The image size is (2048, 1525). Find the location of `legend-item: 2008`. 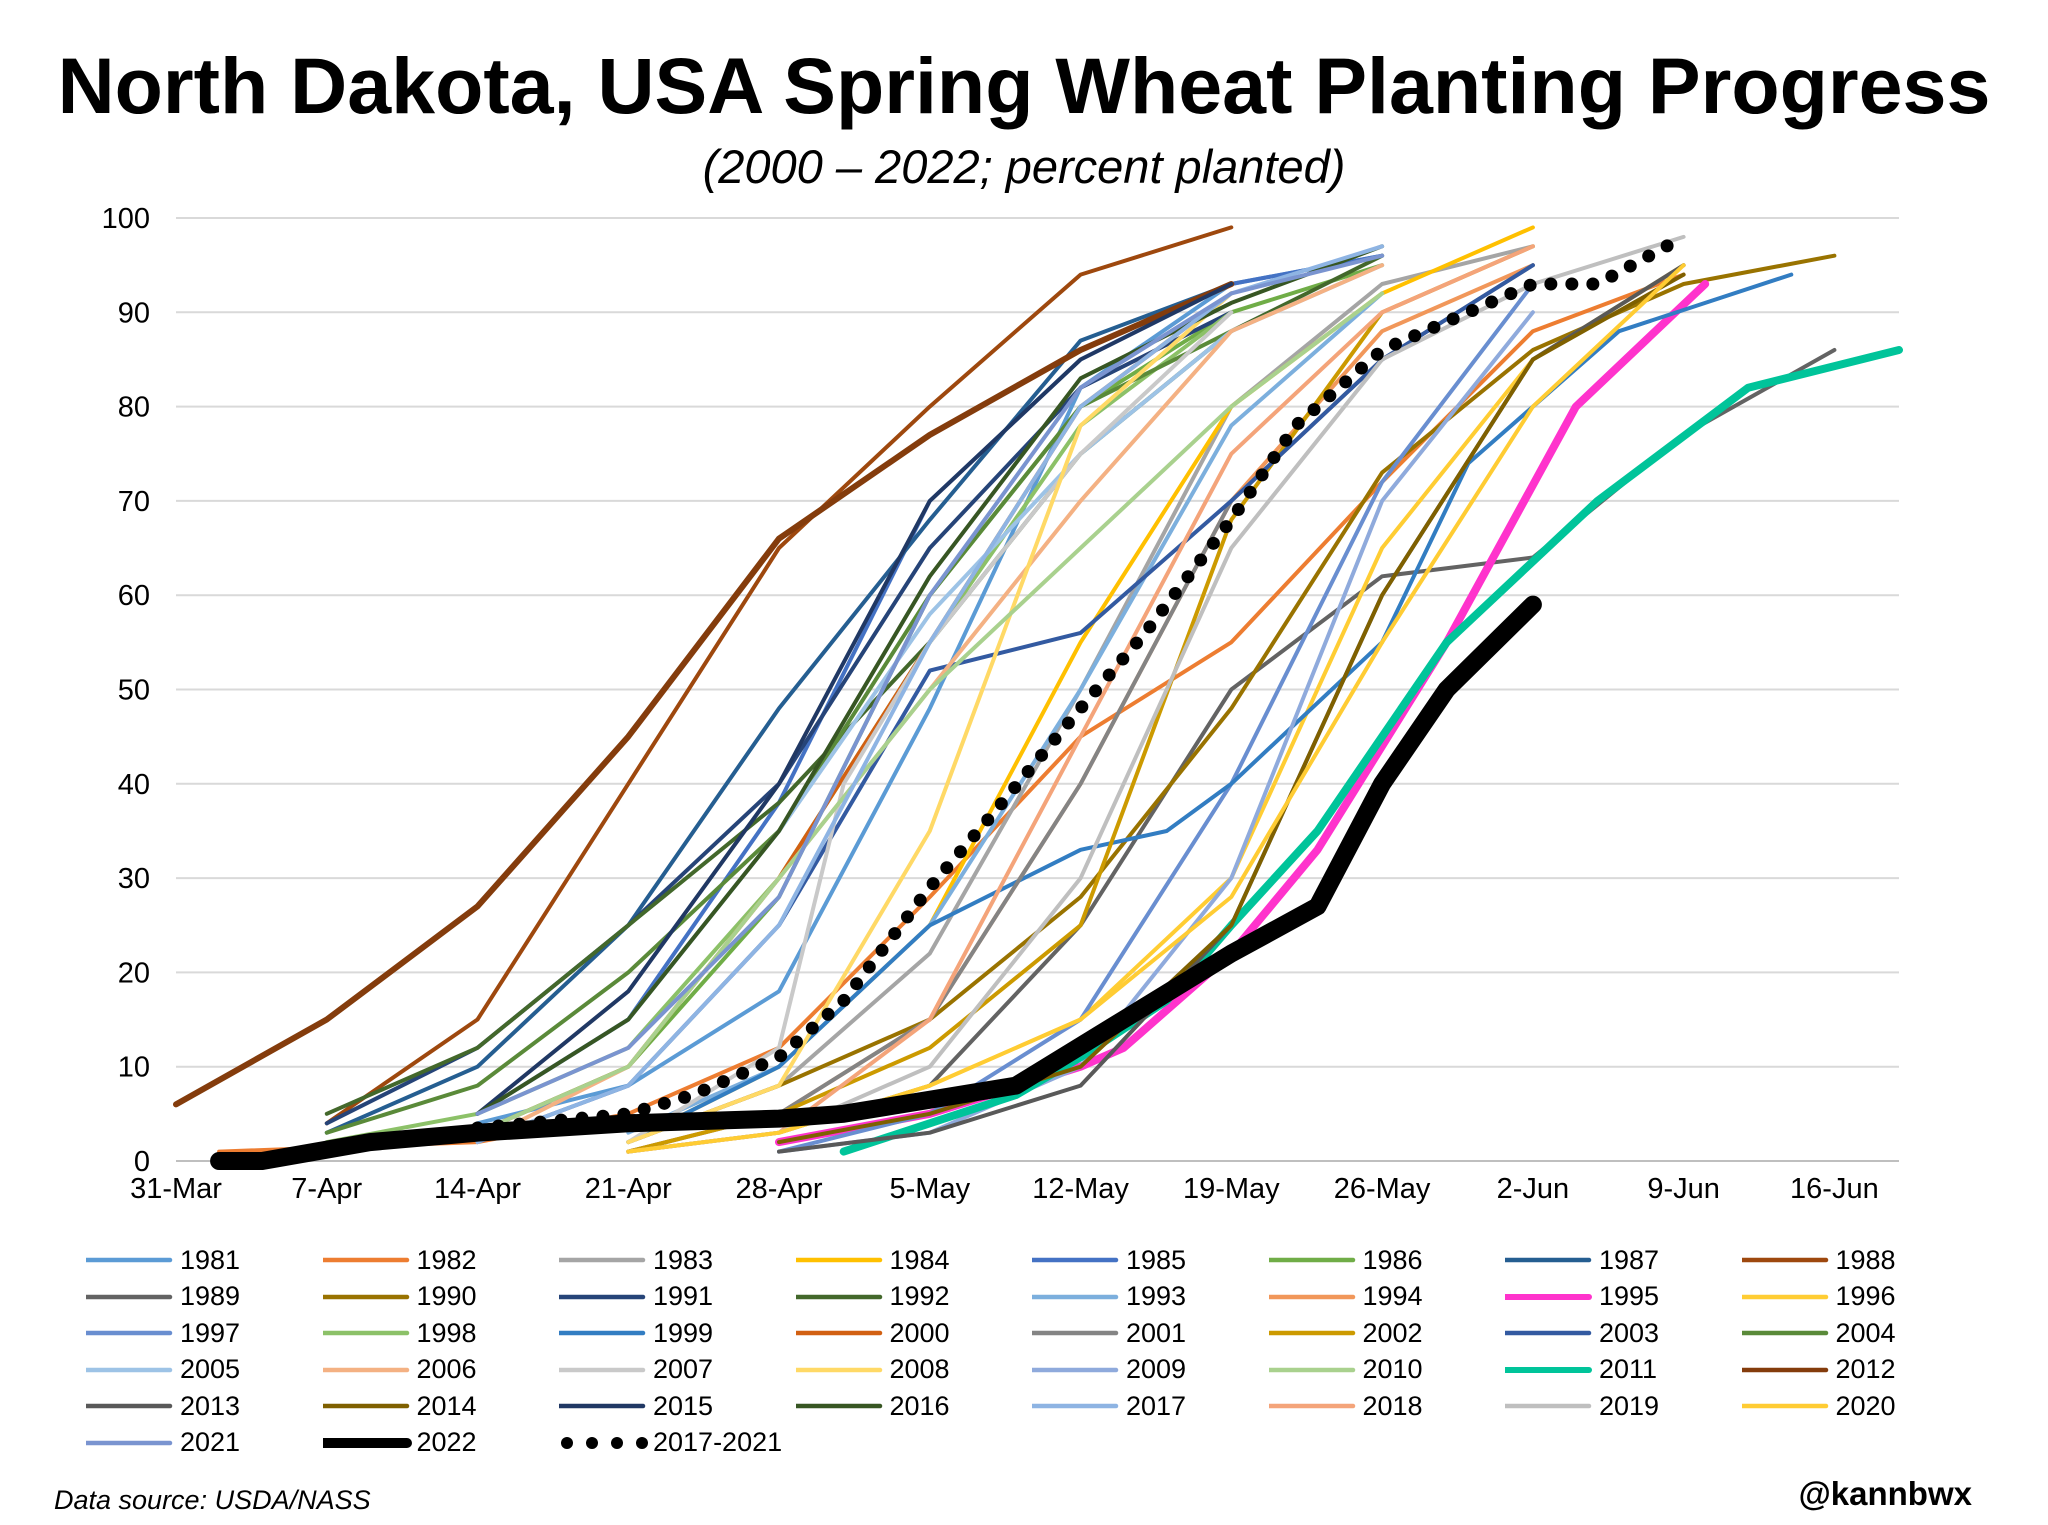

legend-item: 2008 is located at coordinates (872, 1370).